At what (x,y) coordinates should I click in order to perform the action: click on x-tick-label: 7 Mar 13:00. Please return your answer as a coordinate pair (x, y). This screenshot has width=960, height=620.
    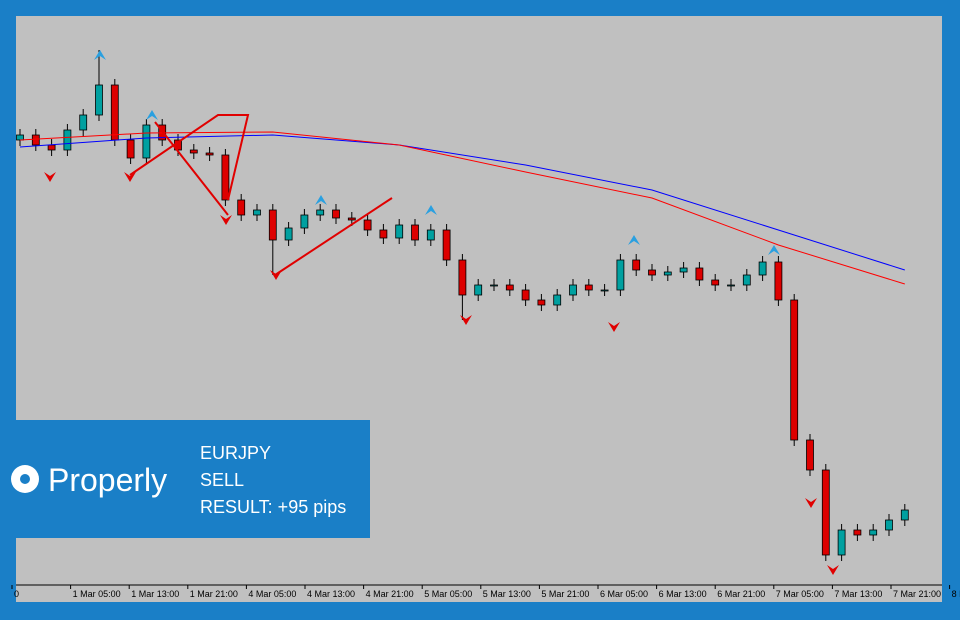
    Looking at the image, I should click on (858, 594).